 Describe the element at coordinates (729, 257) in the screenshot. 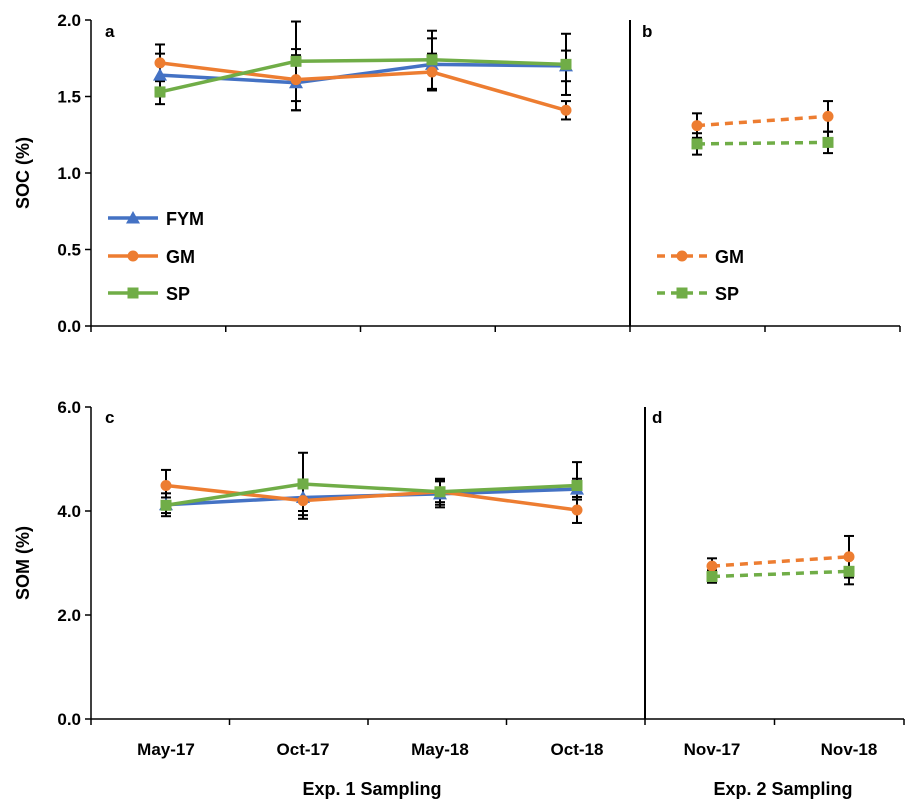

I see `legend-gm-exp2-label: GM` at that location.